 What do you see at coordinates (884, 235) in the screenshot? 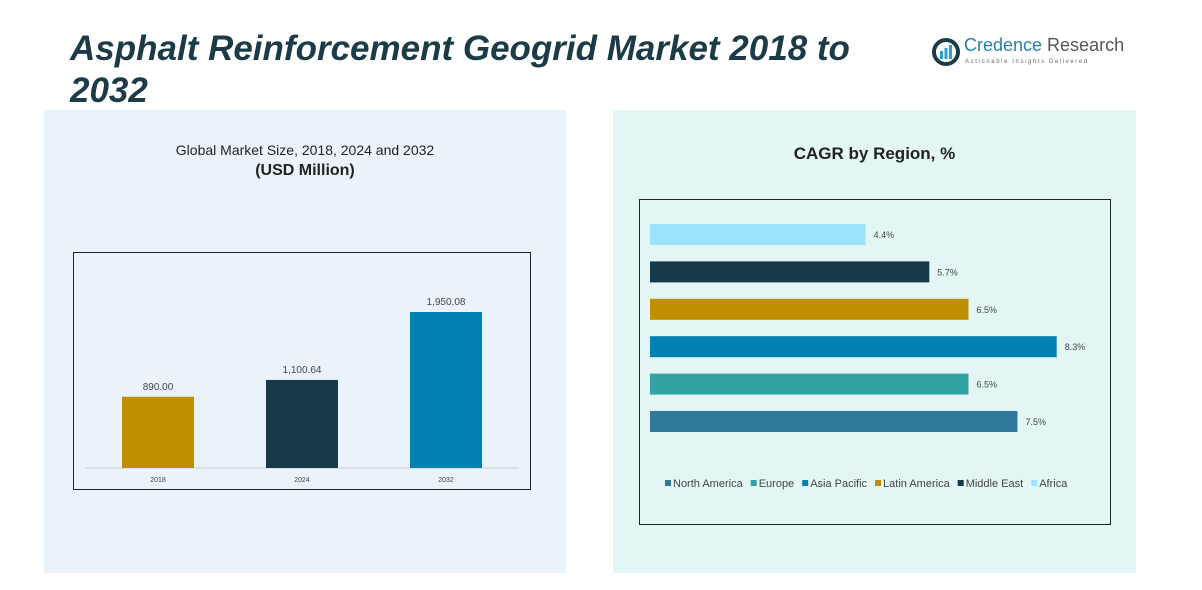
I see `data-label: 4.4%` at bounding box center [884, 235].